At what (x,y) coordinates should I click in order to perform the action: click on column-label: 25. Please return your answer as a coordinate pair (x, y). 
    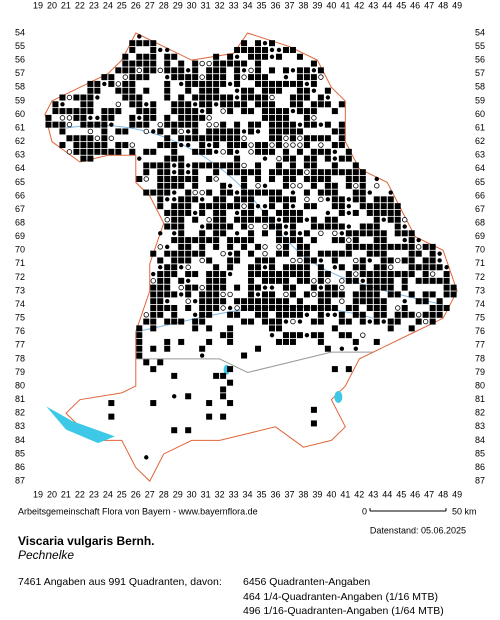
    Looking at the image, I should click on (122, 5).